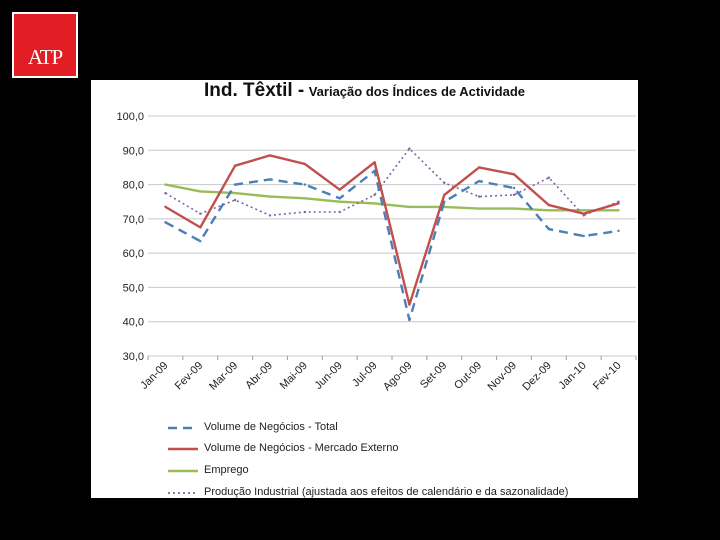  Describe the element at coordinates (301, 448) in the screenshot. I see `legend-label: Volume de Negócios - Mercado Externo` at that location.